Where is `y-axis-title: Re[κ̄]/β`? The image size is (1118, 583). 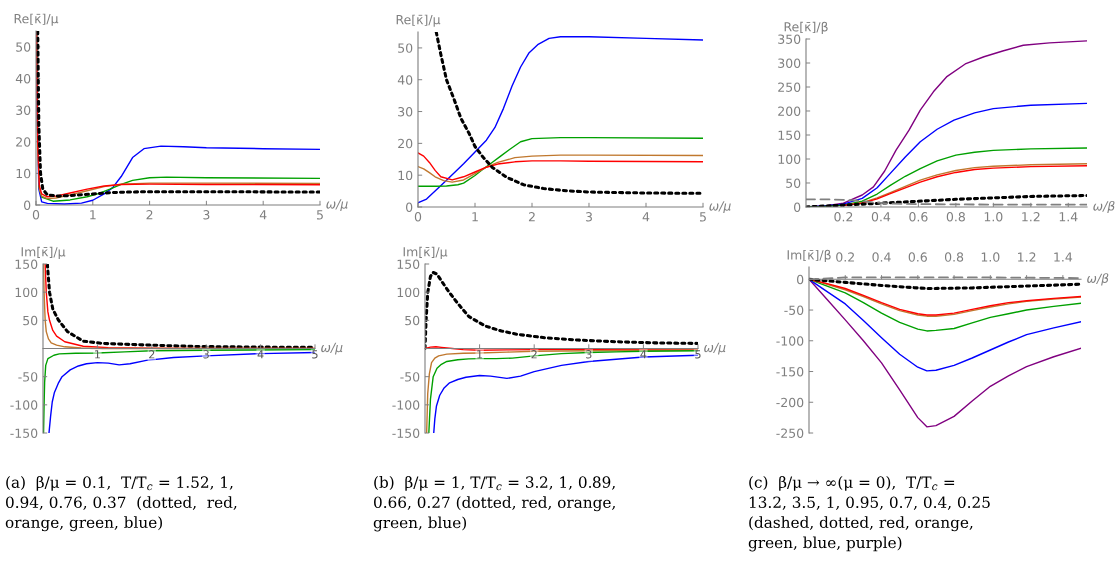
y-axis-title: Re[κ̄]/β is located at coordinates (806, 27).